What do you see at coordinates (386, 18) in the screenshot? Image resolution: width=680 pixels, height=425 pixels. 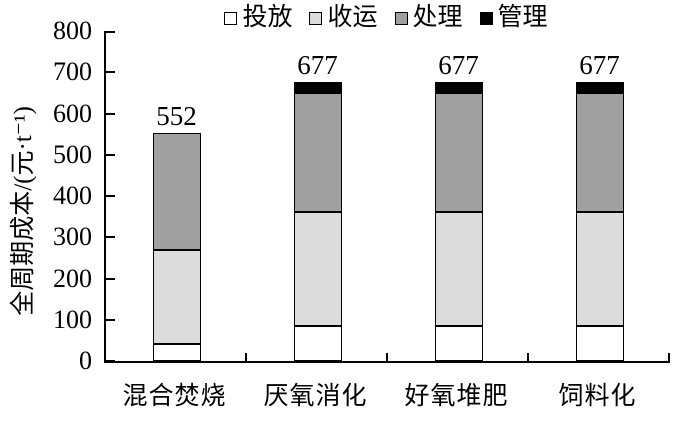 I see `chart-legend: 投放 收运 处理 管理` at bounding box center [386, 18].